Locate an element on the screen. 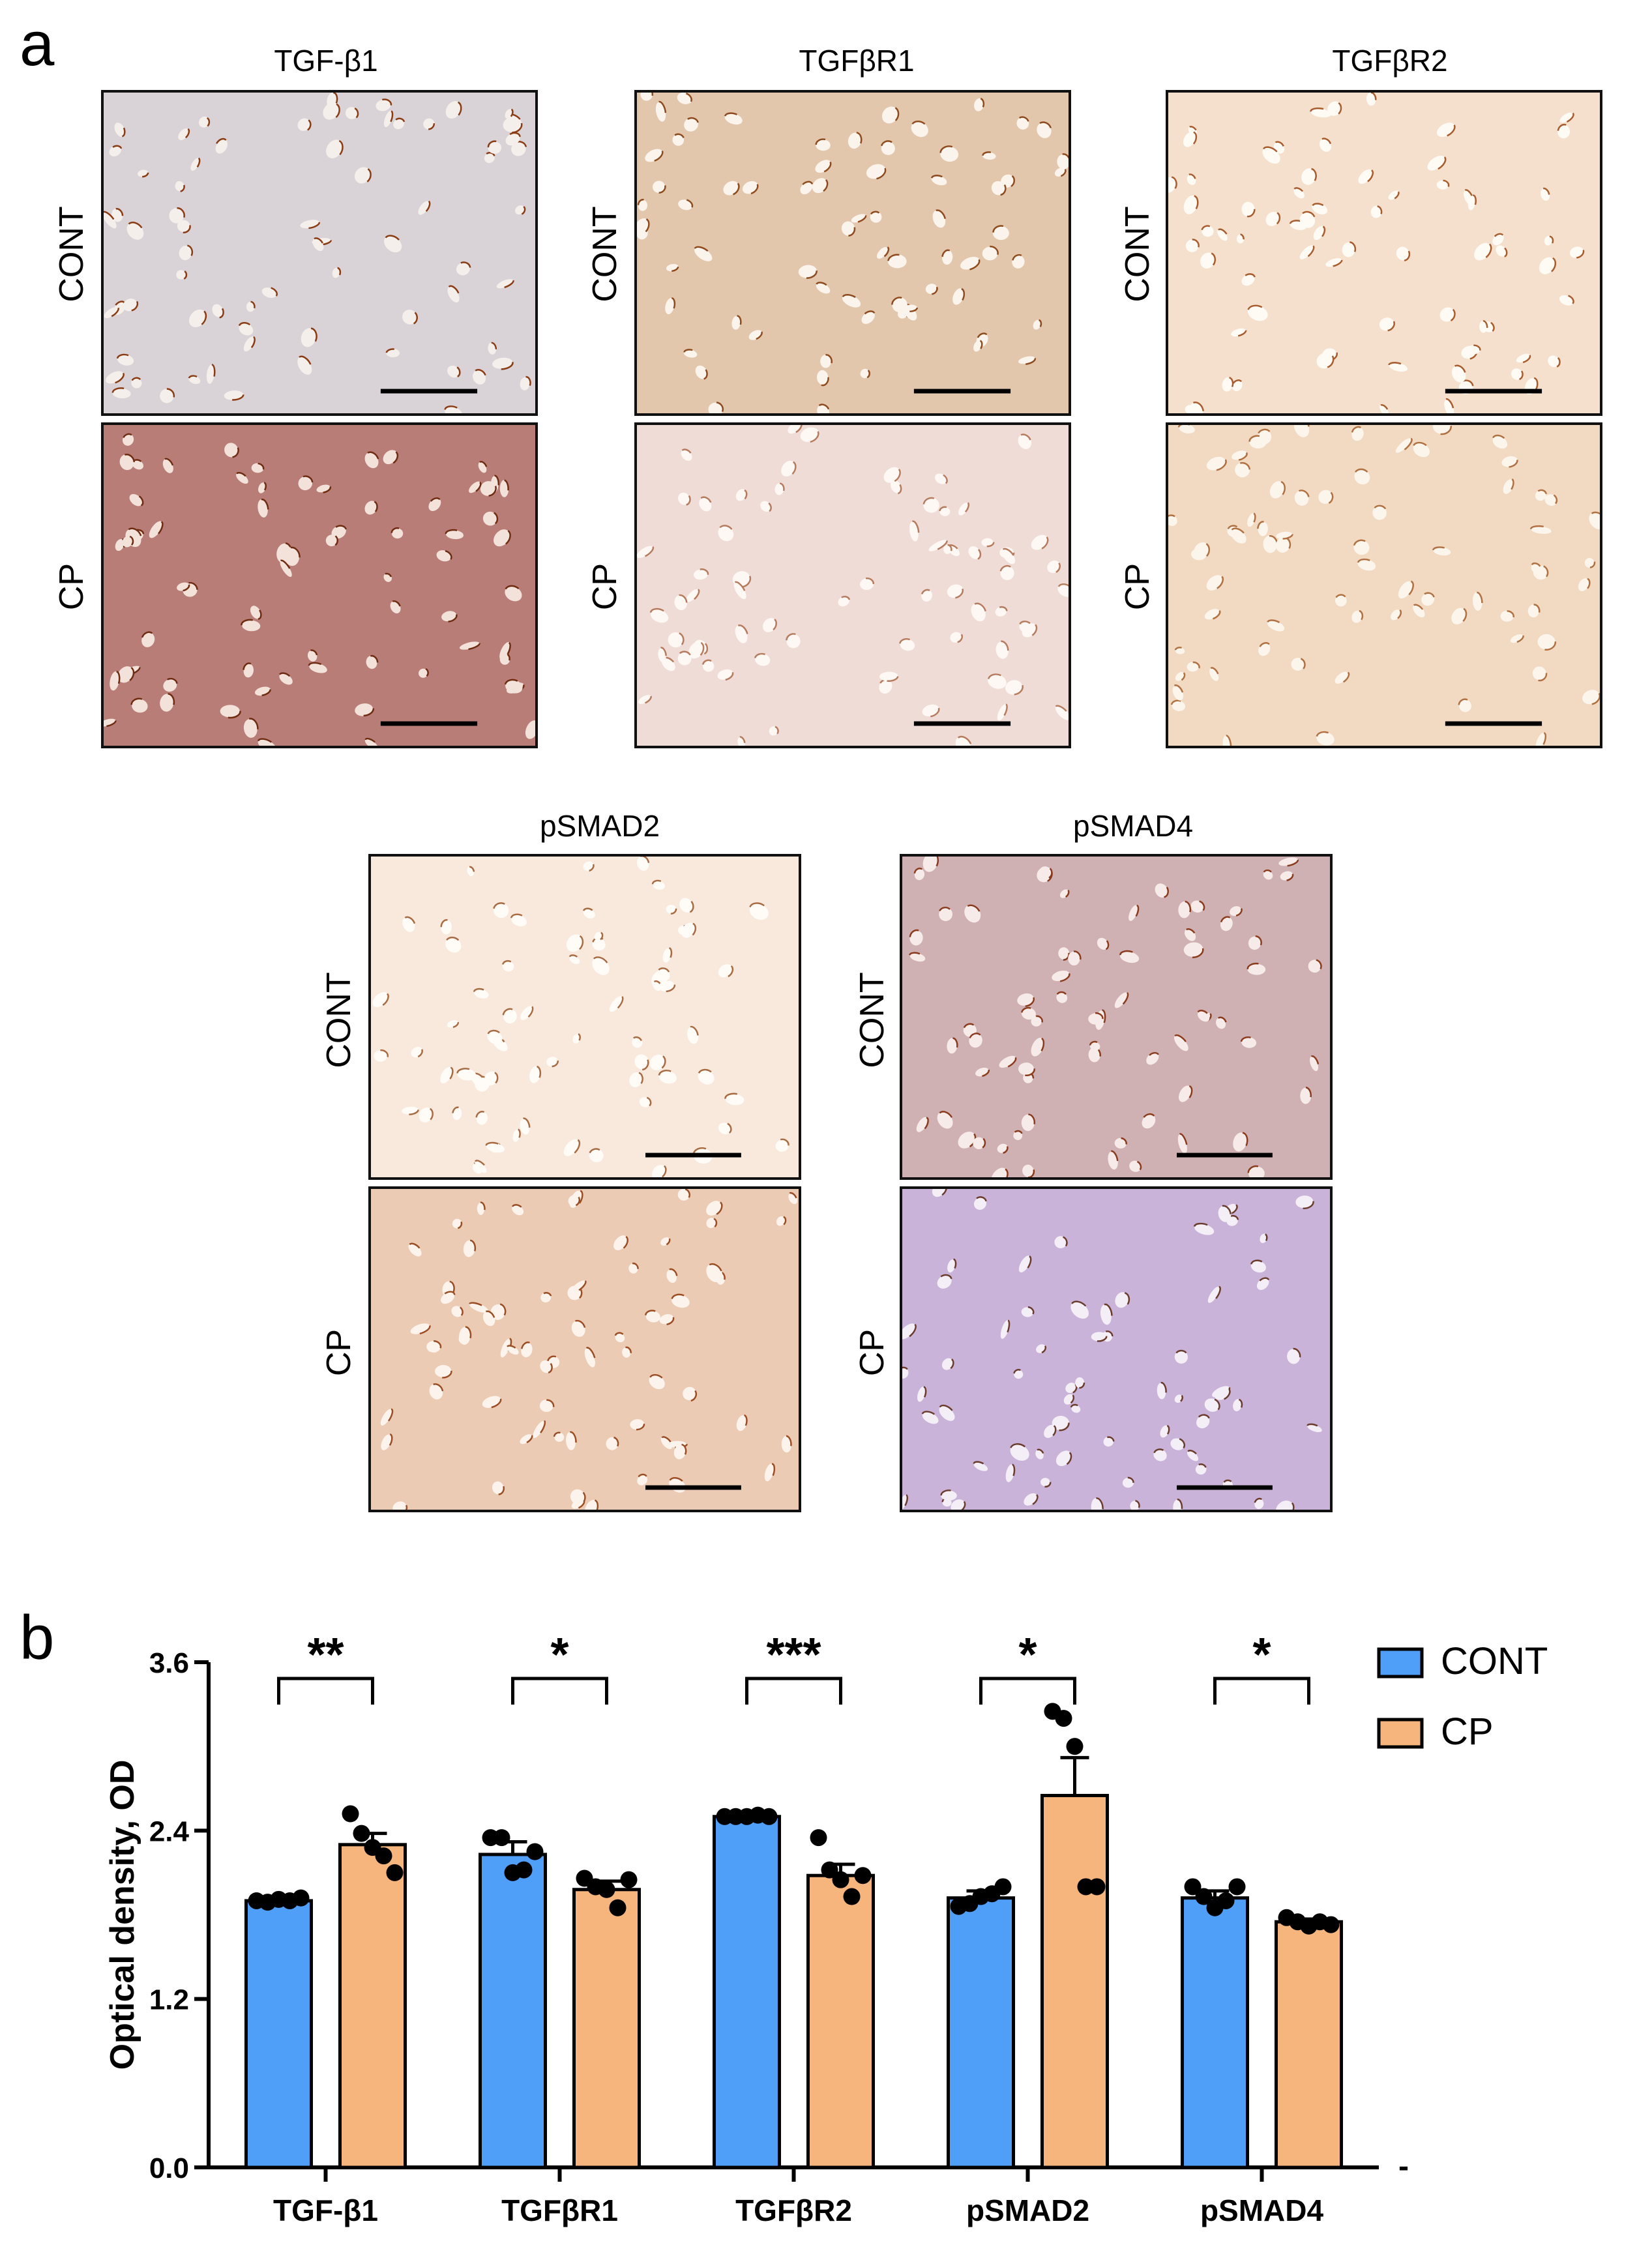 Image resolution: width=1652 pixels, height=2258 pixels. significance-label: ** is located at coordinates (325, 1655).